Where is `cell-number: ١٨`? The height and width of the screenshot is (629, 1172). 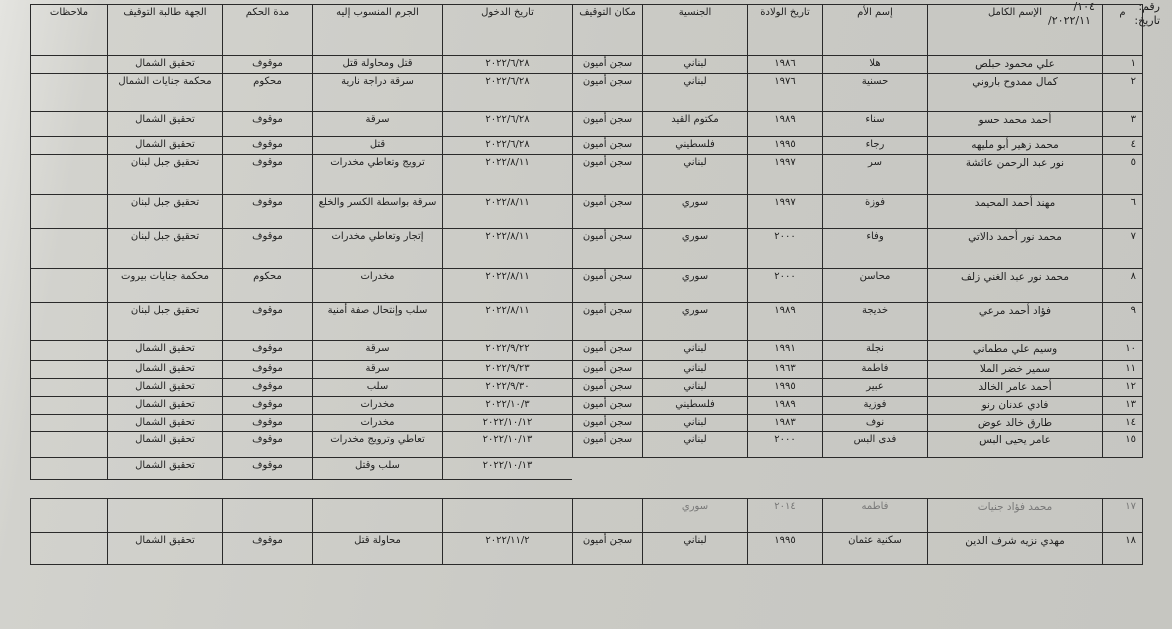
cell-number: ١٨ is located at coordinates (1122, 548).